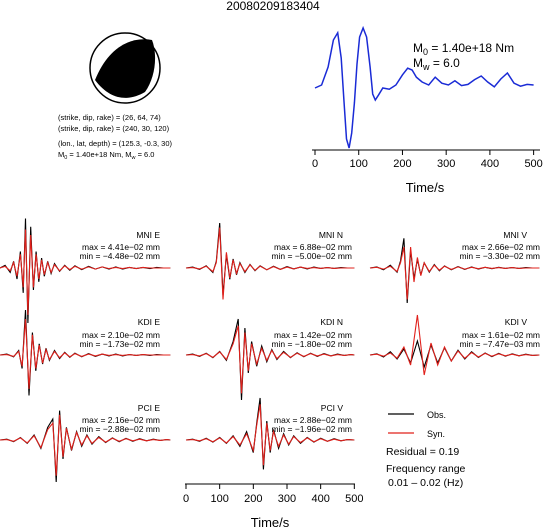  Describe the element at coordinates (424, 87) in the screenshot. I see `stf-series-line` at that location.